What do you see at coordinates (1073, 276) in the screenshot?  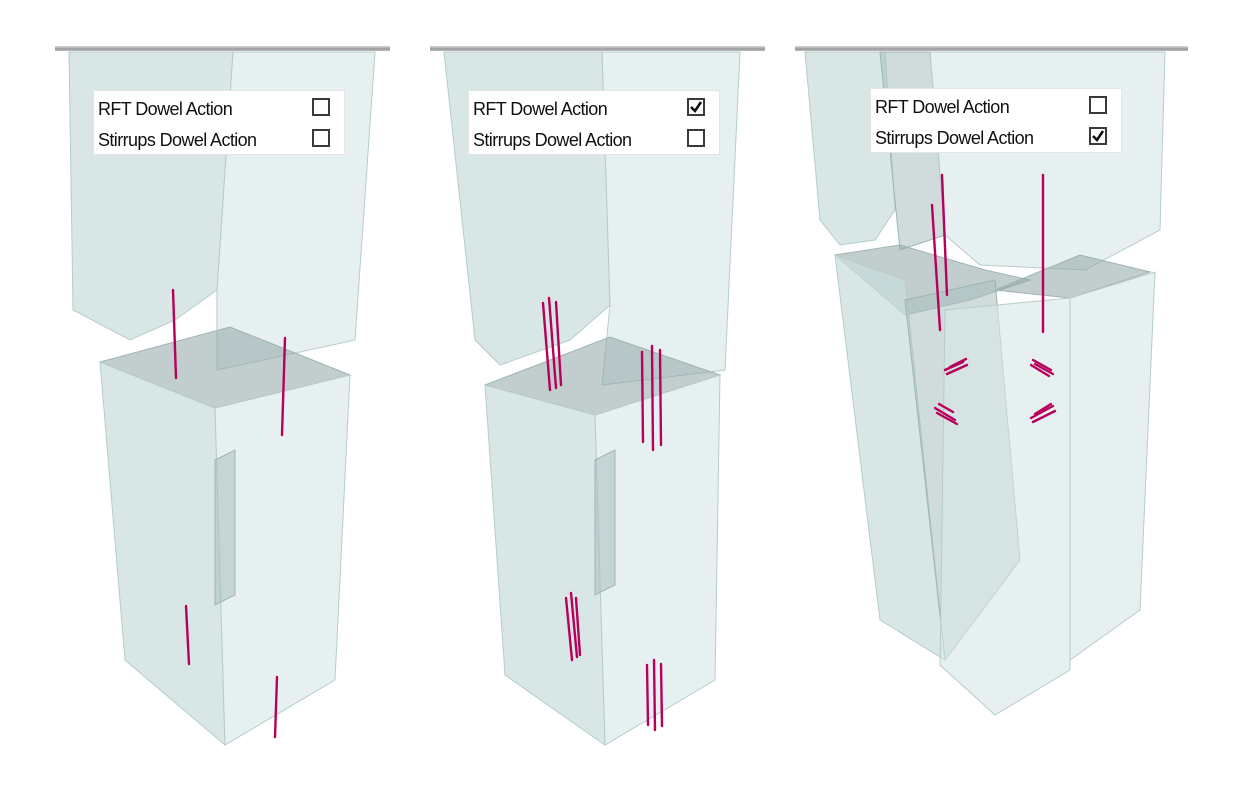 I see `joint-top-face` at bounding box center [1073, 276].